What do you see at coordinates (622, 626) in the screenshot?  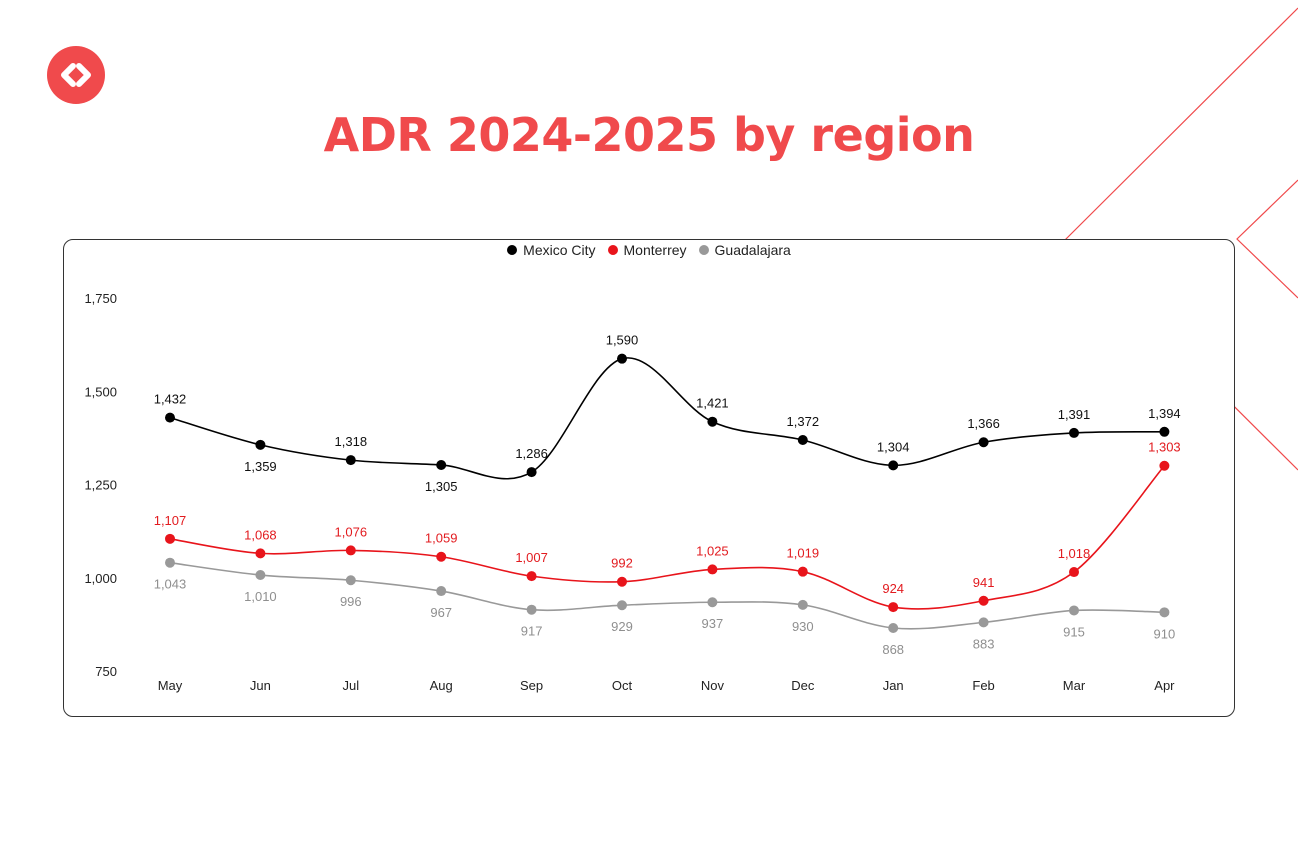 I see `data-label-guadalajara: 929` at bounding box center [622, 626].